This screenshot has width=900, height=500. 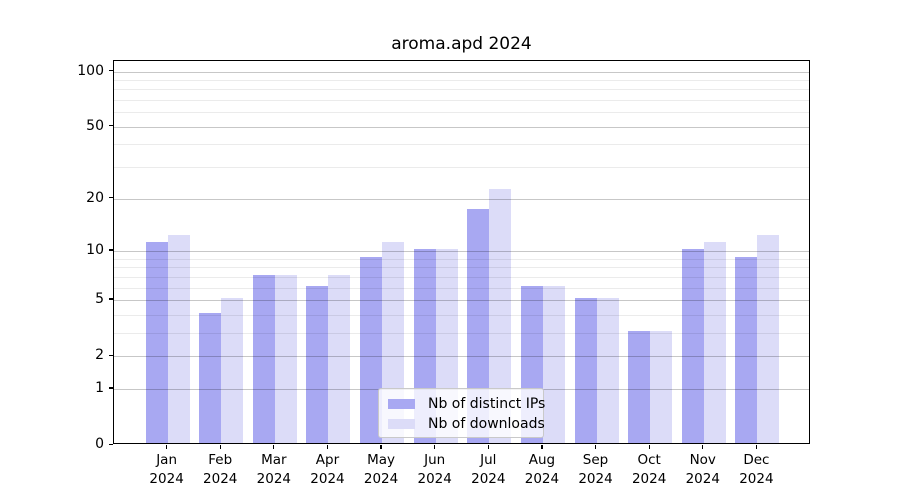 What do you see at coordinates (90, 70) in the screenshot?
I see `y-tick-label-100: 100` at bounding box center [90, 70].